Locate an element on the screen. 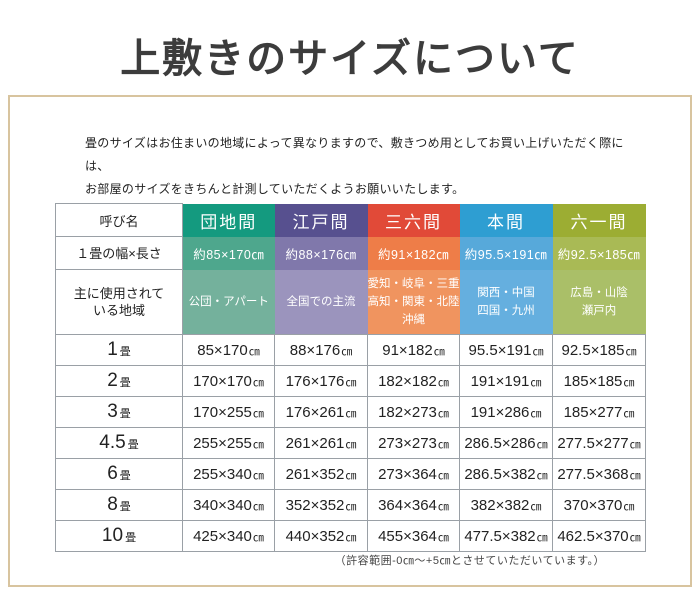 The height and width of the screenshot is (604, 700). size-value-cell: 255×340㎝ is located at coordinates (228, 474).